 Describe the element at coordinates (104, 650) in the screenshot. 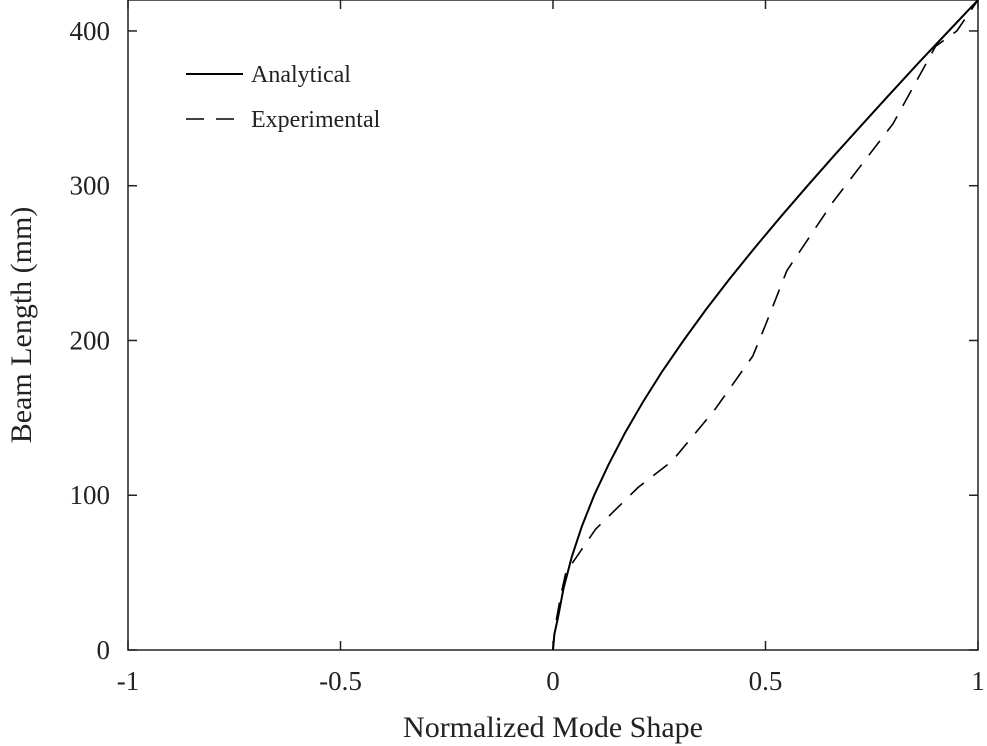

I see `y-tick-label: 0` at that location.